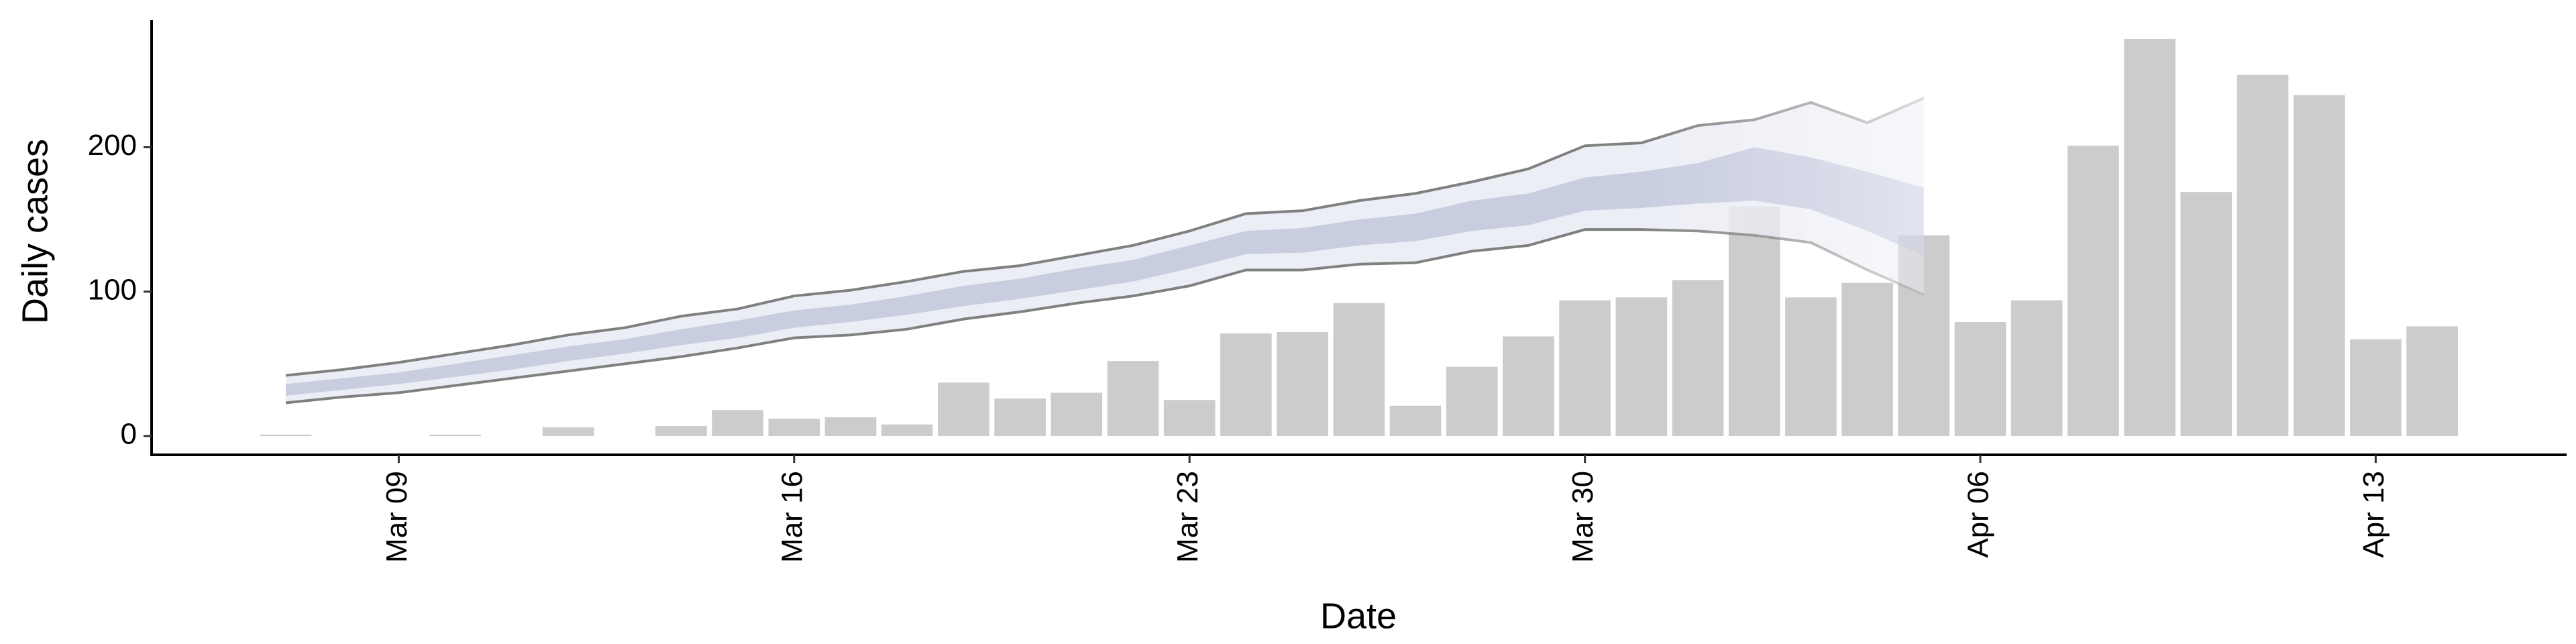 The image size is (2576, 644). I want to click on y-tick-label: 0, so click(129, 434).